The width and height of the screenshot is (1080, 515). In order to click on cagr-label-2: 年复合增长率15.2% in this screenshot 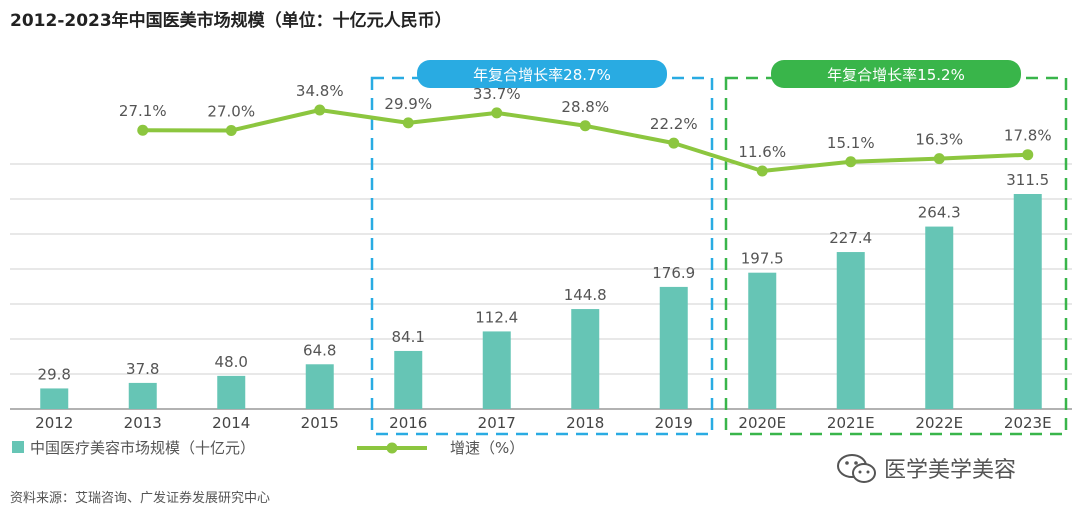, I will do `click(896, 75)`.